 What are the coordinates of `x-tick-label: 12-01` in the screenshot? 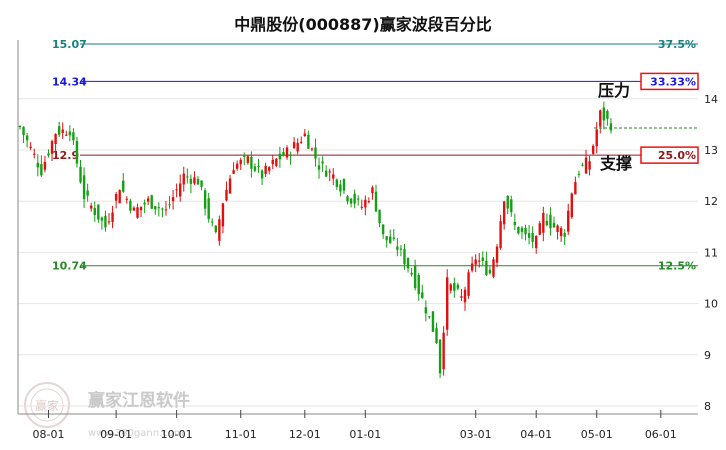 It's located at (305, 434).